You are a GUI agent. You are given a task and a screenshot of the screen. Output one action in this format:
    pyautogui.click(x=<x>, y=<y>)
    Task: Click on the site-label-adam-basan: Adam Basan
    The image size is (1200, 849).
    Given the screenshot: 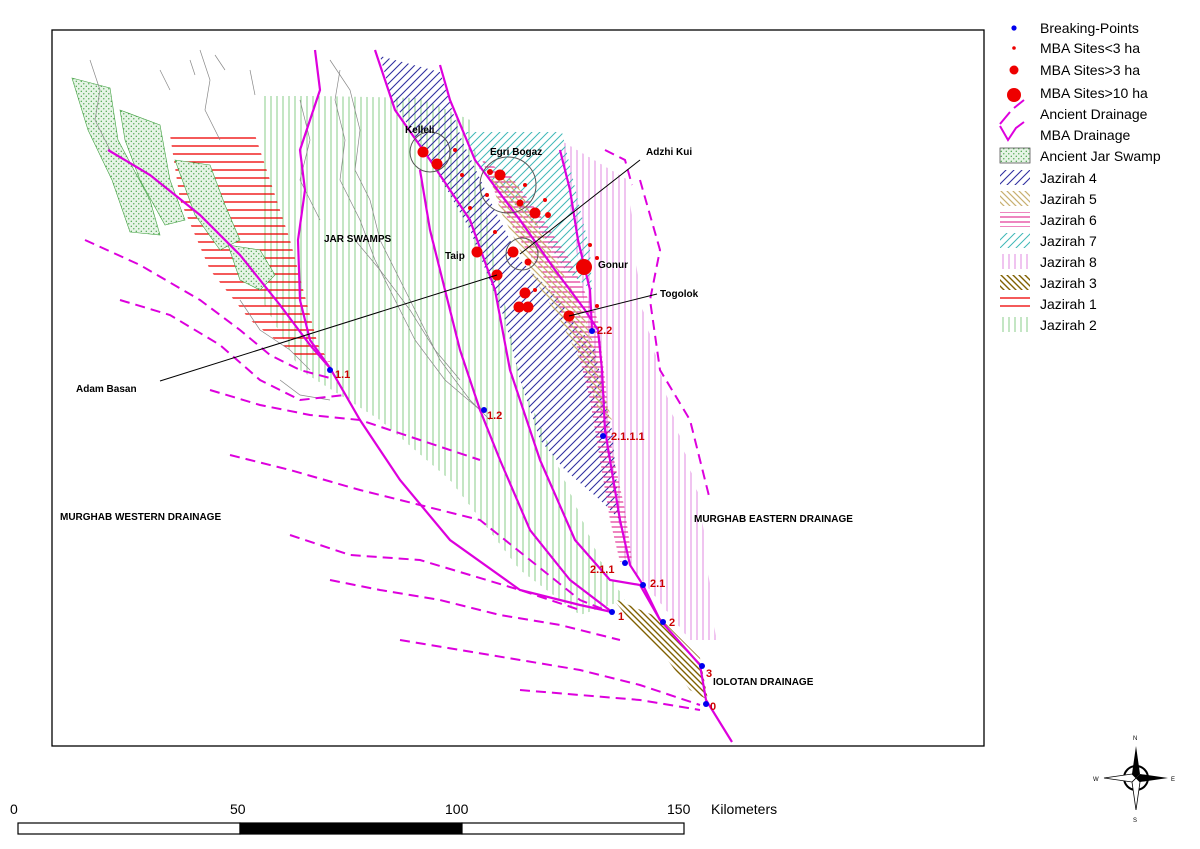 What is the action you would take?
    pyautogui.click(x=106, y=389)
    